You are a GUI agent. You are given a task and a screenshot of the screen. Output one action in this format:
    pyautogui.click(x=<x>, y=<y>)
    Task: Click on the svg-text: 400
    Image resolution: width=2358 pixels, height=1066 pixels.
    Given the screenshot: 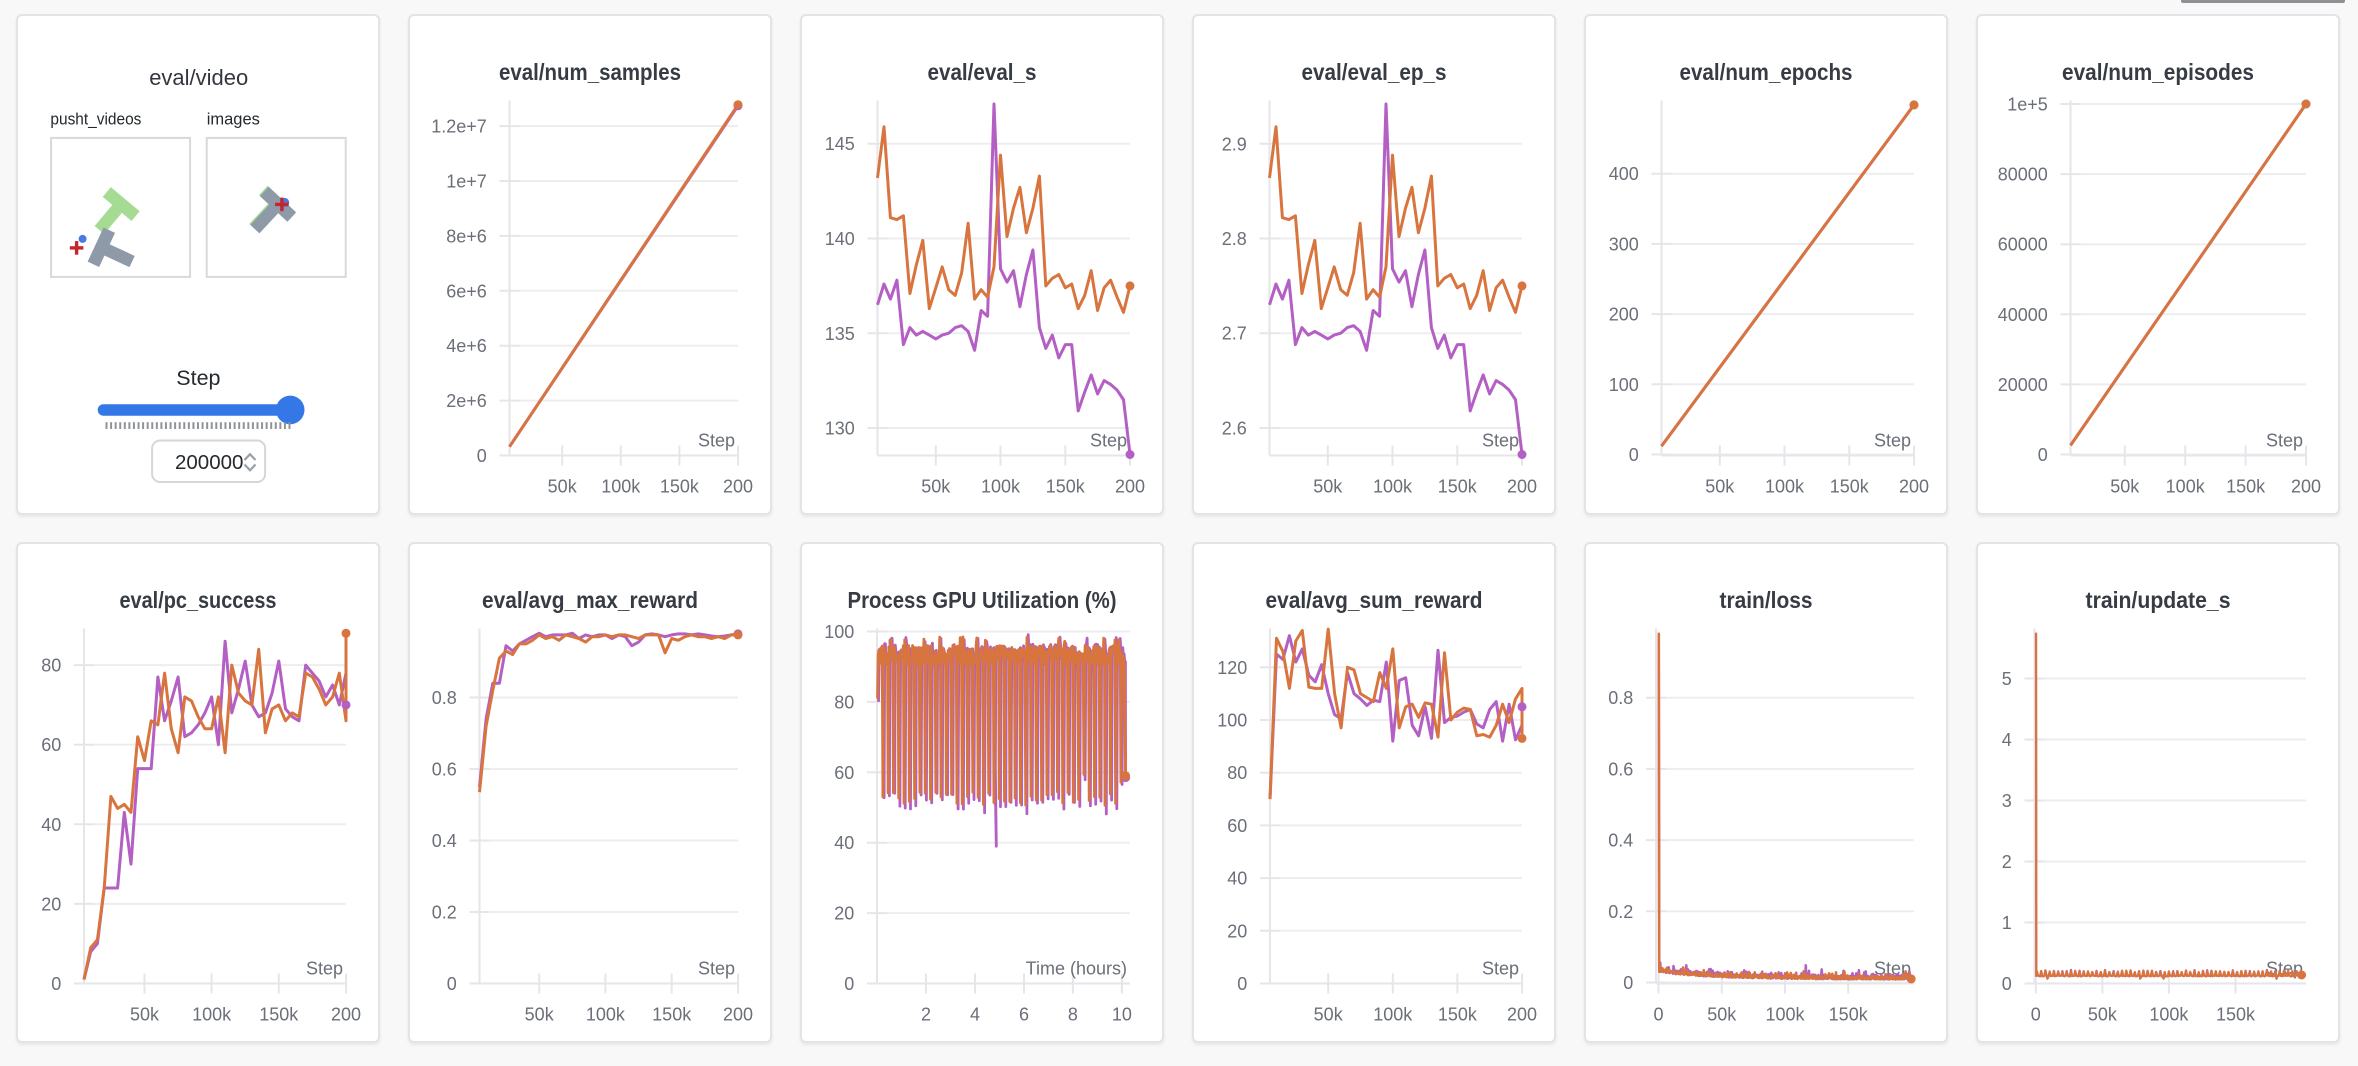 What is the action you would take?
    pyautogui.click(x=1624, y=174)
    